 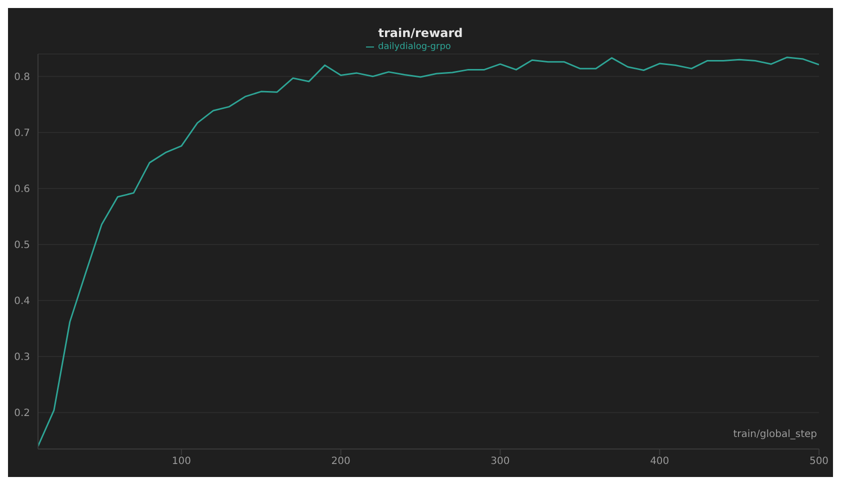 What do you see at coordinates (22, 414) in the screenshot?
I see `y-tick-label: 0.2` at bounding box center [22, 414].